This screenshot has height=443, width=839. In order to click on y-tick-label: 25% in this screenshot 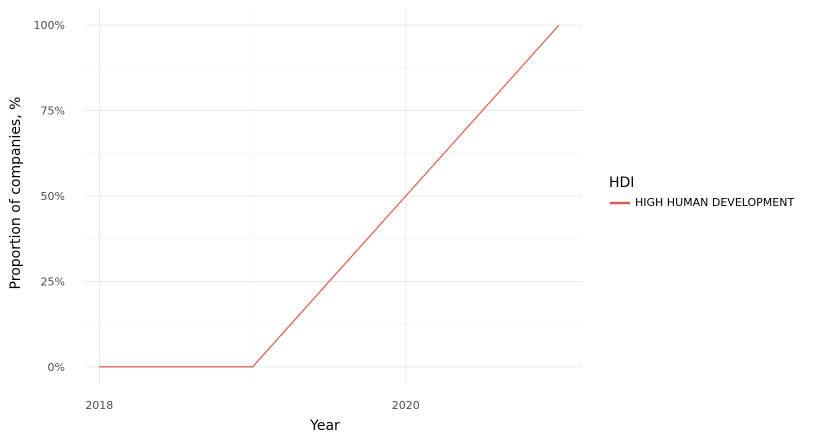, I will do `click(53, 281)`.